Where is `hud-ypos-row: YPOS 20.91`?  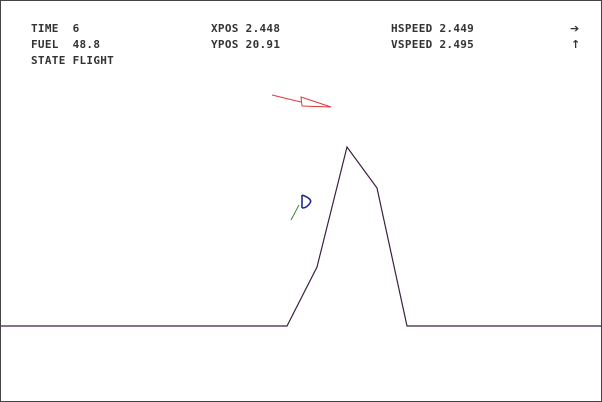
hud-ypos-row: YPOS 20.91 is located at coordinates (245, 45).